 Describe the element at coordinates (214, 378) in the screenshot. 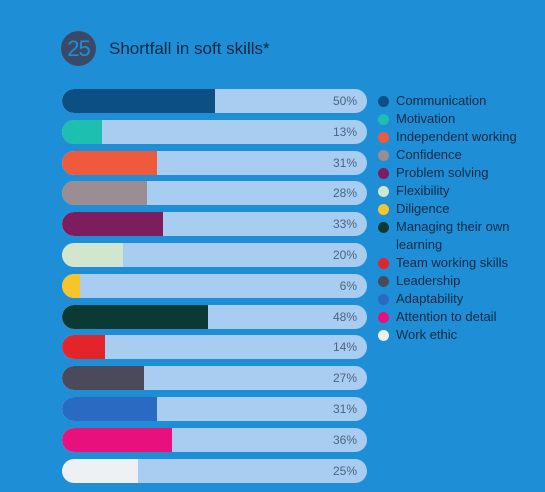

I see `bar-track: 27%` at that location.